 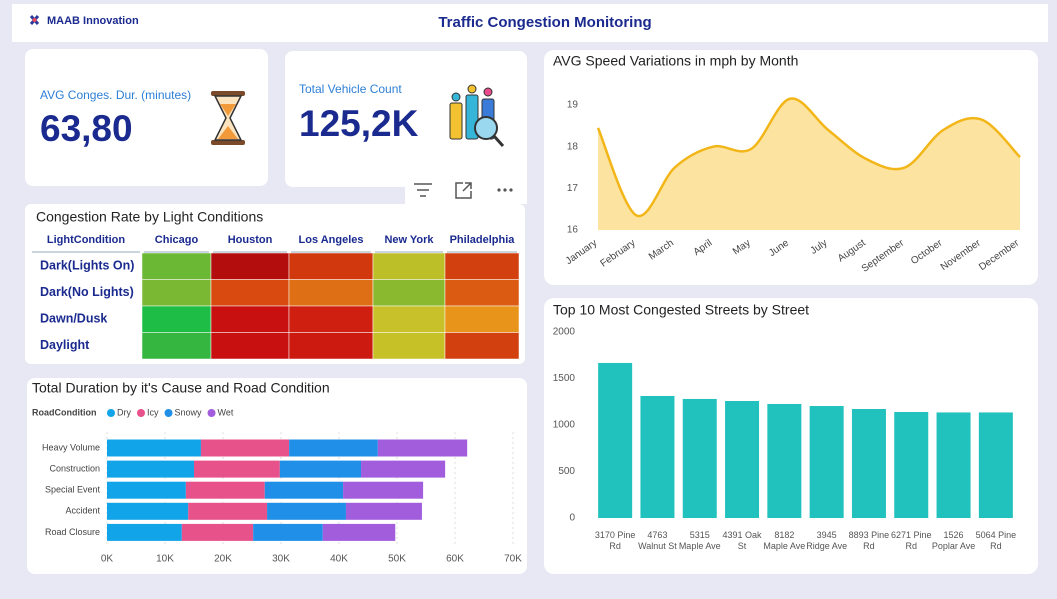 What do you see at coordinates (573, 230) in the screenshot?
I see `y-tick-label: 16` at bounding box center [573, 230].